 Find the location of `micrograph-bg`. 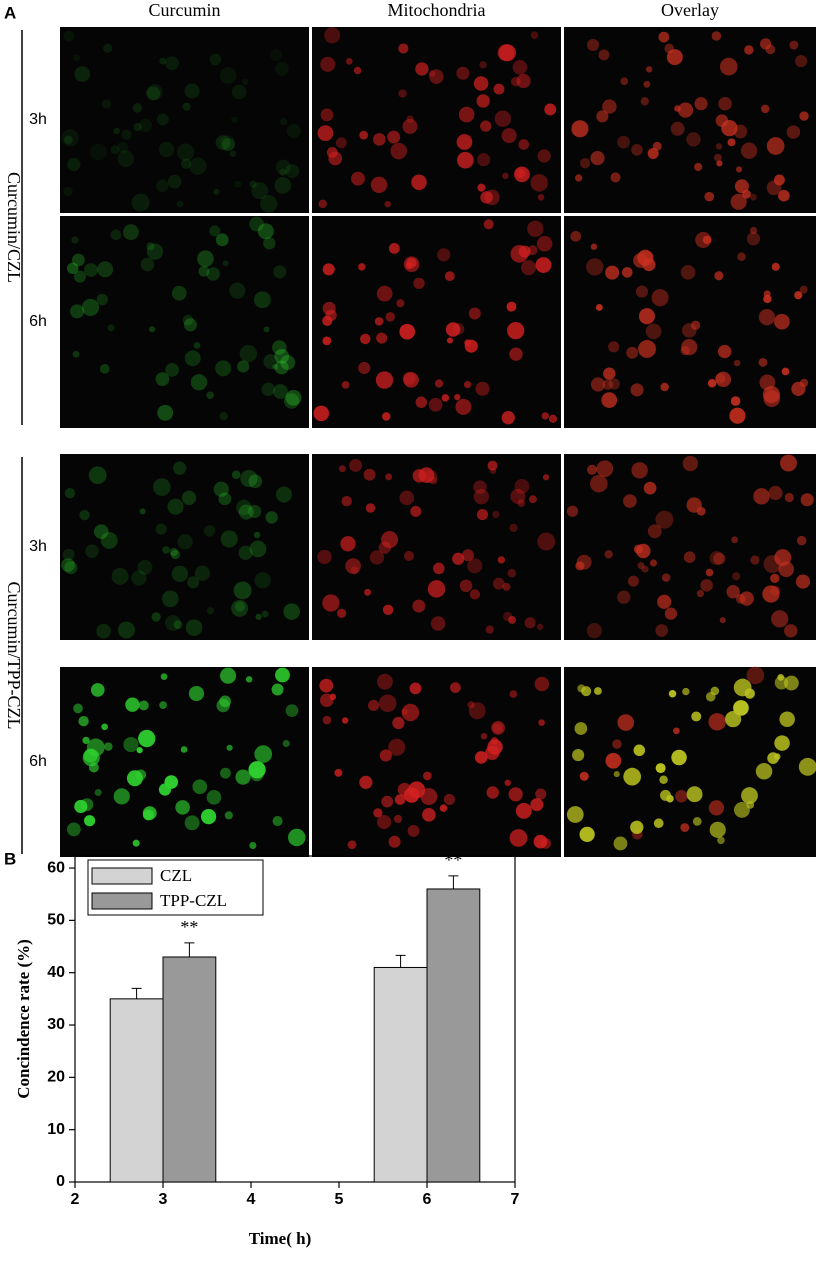

micrograph-bg is located at coordinates (436, 762).